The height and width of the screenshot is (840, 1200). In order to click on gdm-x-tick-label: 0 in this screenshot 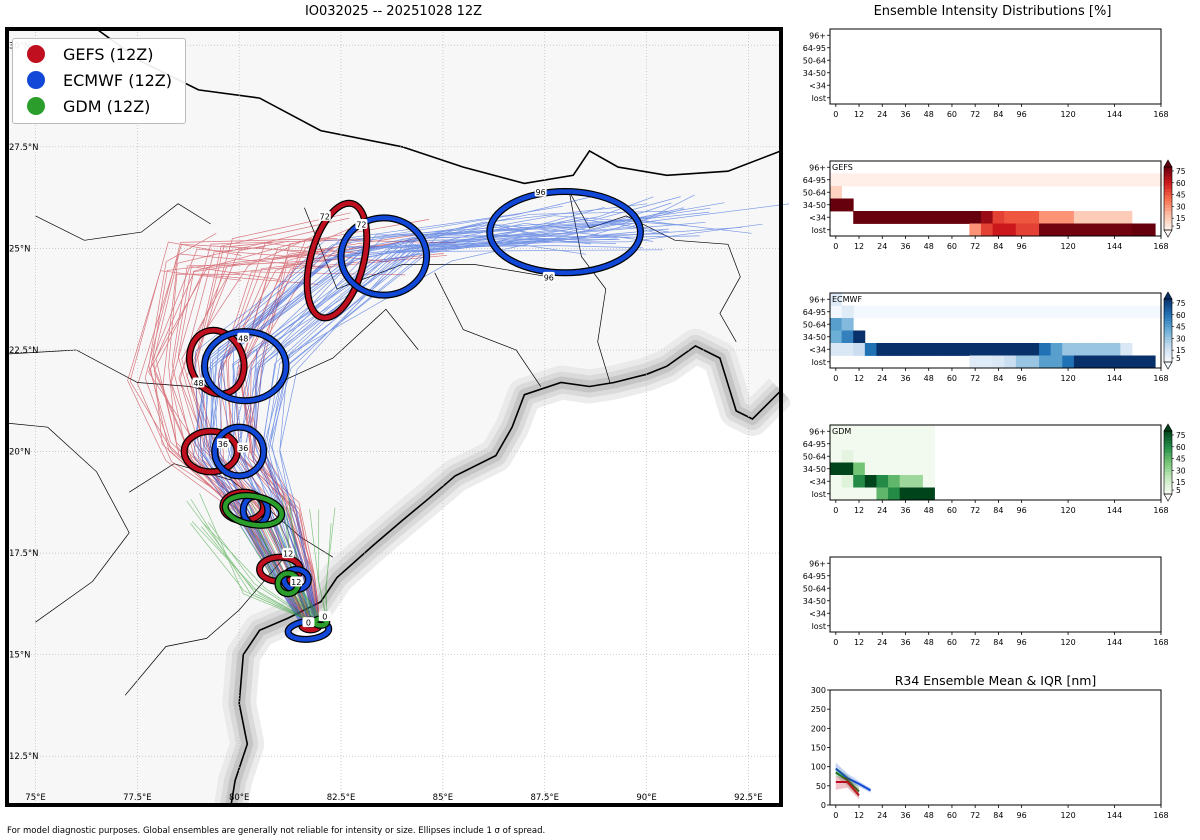, I will do `click(835, 510)`.